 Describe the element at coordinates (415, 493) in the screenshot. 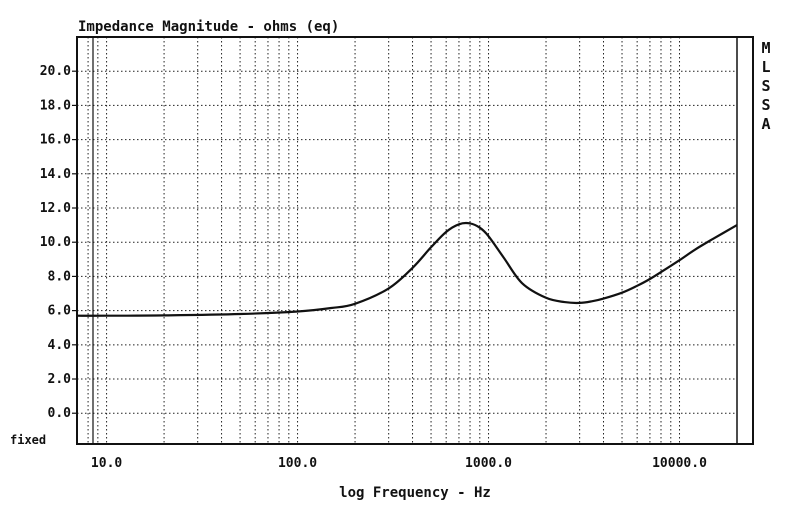

I see `x-axis-label: log Frequency - Hz` at that location.